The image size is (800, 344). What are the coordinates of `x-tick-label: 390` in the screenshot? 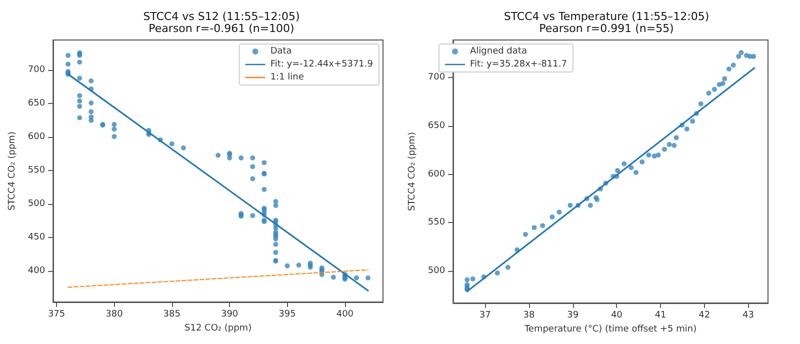 It's located at (229, 315).